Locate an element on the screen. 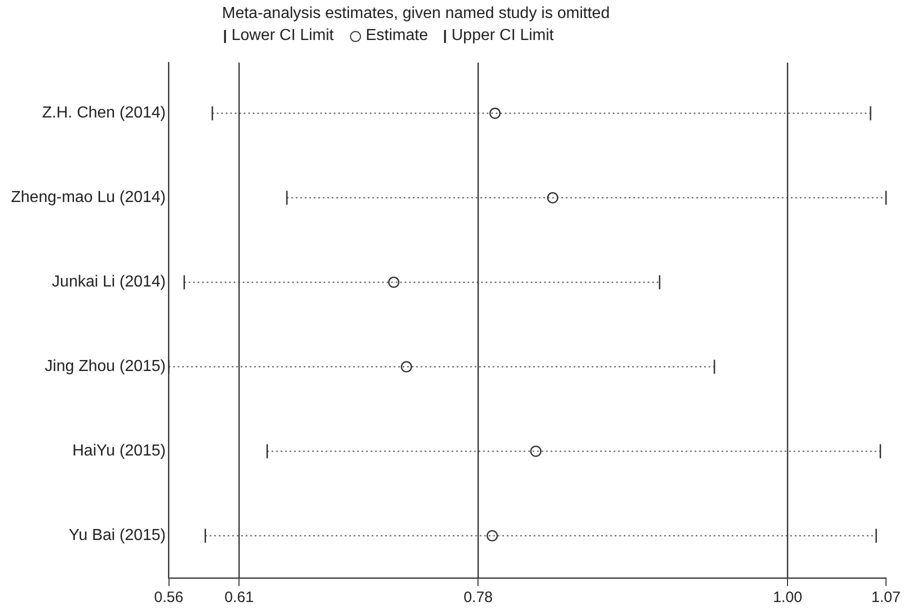  text: Upper CI Limit is located at coordinates (503, 36).